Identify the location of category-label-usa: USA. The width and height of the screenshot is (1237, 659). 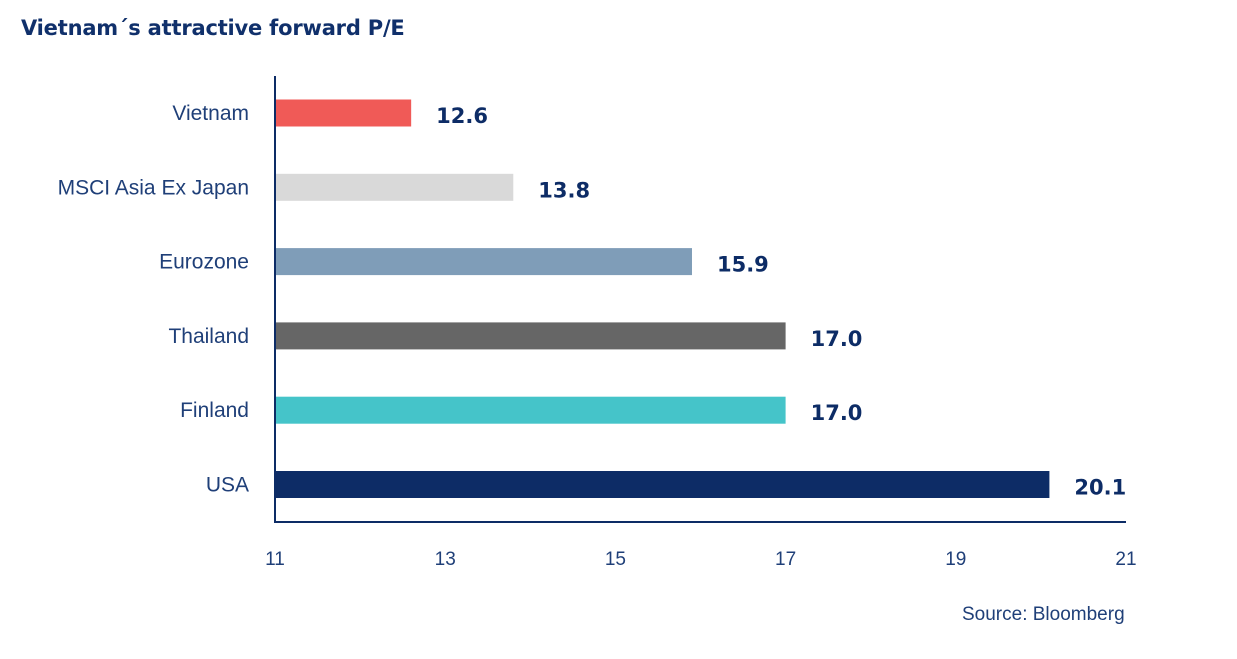
(227, 485).